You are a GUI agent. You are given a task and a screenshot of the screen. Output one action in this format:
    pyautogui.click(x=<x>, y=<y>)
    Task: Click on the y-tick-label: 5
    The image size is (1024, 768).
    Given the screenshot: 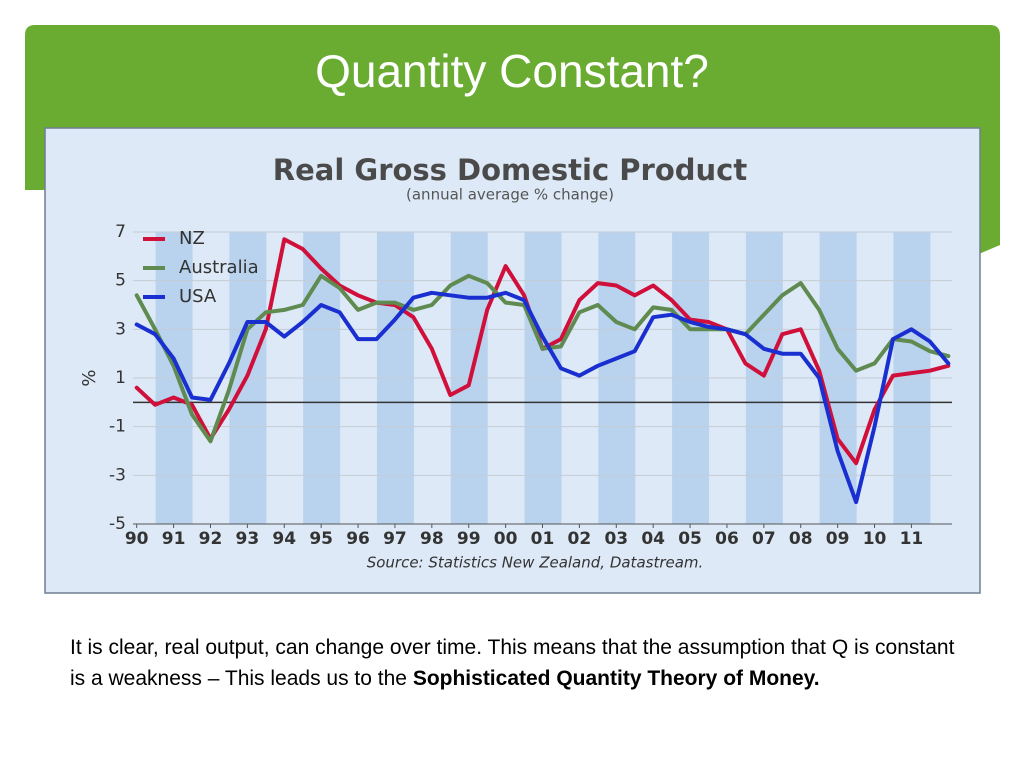 What is the action you would take?
    pyautogui.click(x=120, y=281)
    